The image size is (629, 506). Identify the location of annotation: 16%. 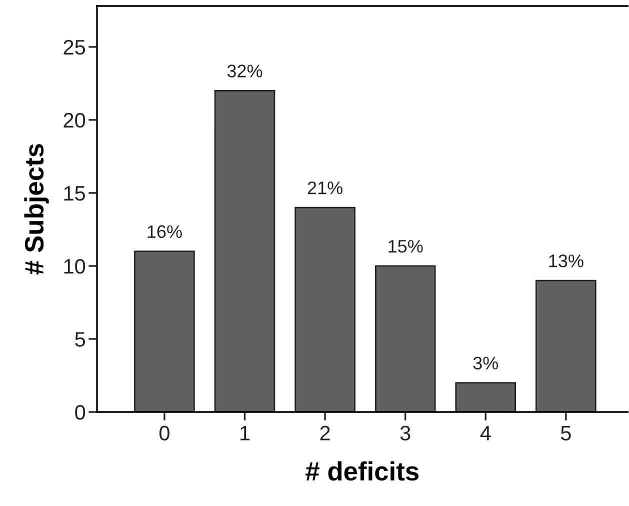
(165, 231).